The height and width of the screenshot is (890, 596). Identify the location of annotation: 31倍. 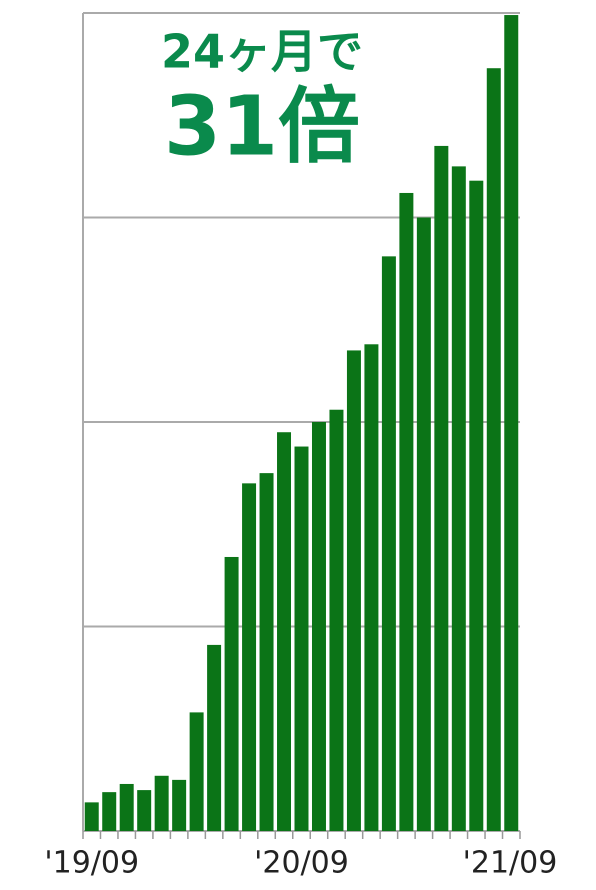
(262, 126).